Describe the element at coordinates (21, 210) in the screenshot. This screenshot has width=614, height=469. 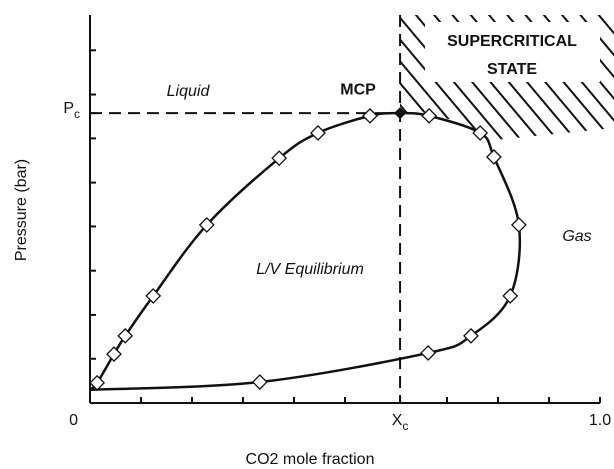
I see `y-axis-label: Pressure (bar)` at that location.